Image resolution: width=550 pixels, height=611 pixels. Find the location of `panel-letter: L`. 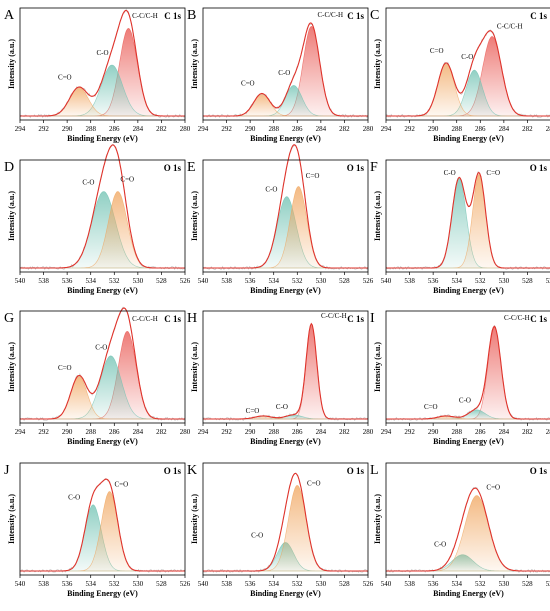

panel-letter: L is located at coordinates (374, 470).